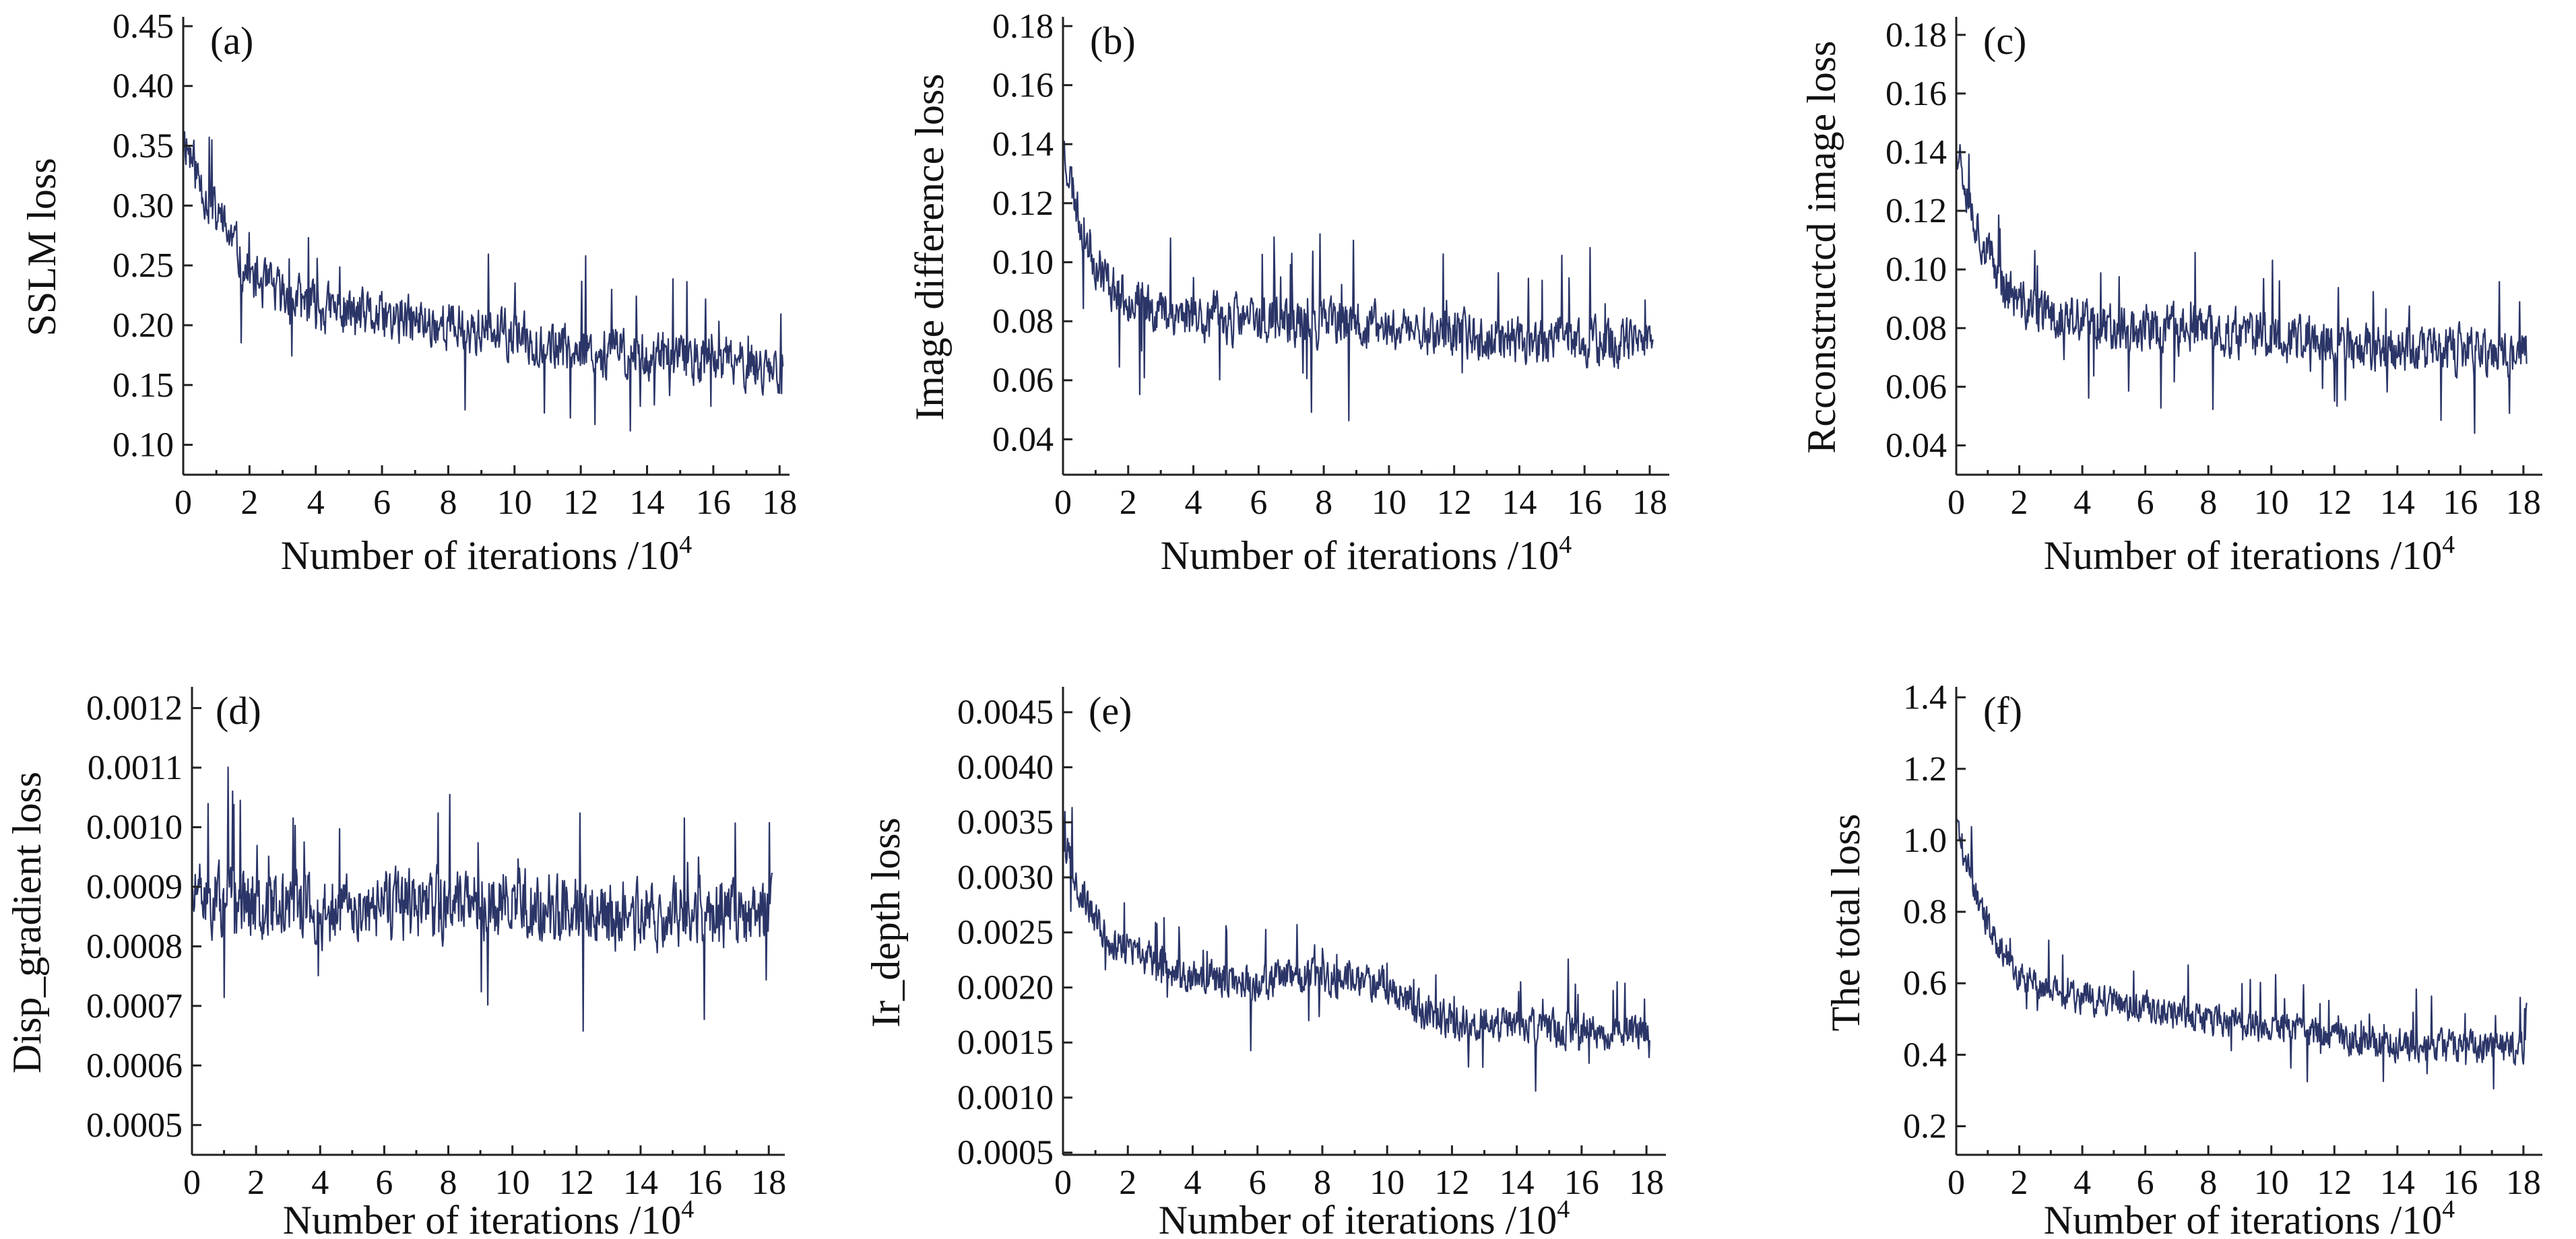 The image size is (2576, 1239). I want to click on y-axis-title: Ir_depth loss, so click(886, 922).